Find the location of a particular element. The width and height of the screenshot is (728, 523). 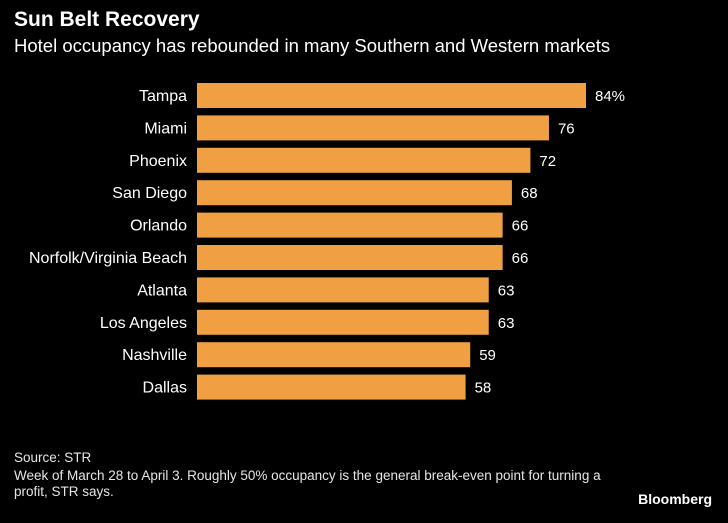

value-label-tampa: 84% is located at coordinates (610, 96).